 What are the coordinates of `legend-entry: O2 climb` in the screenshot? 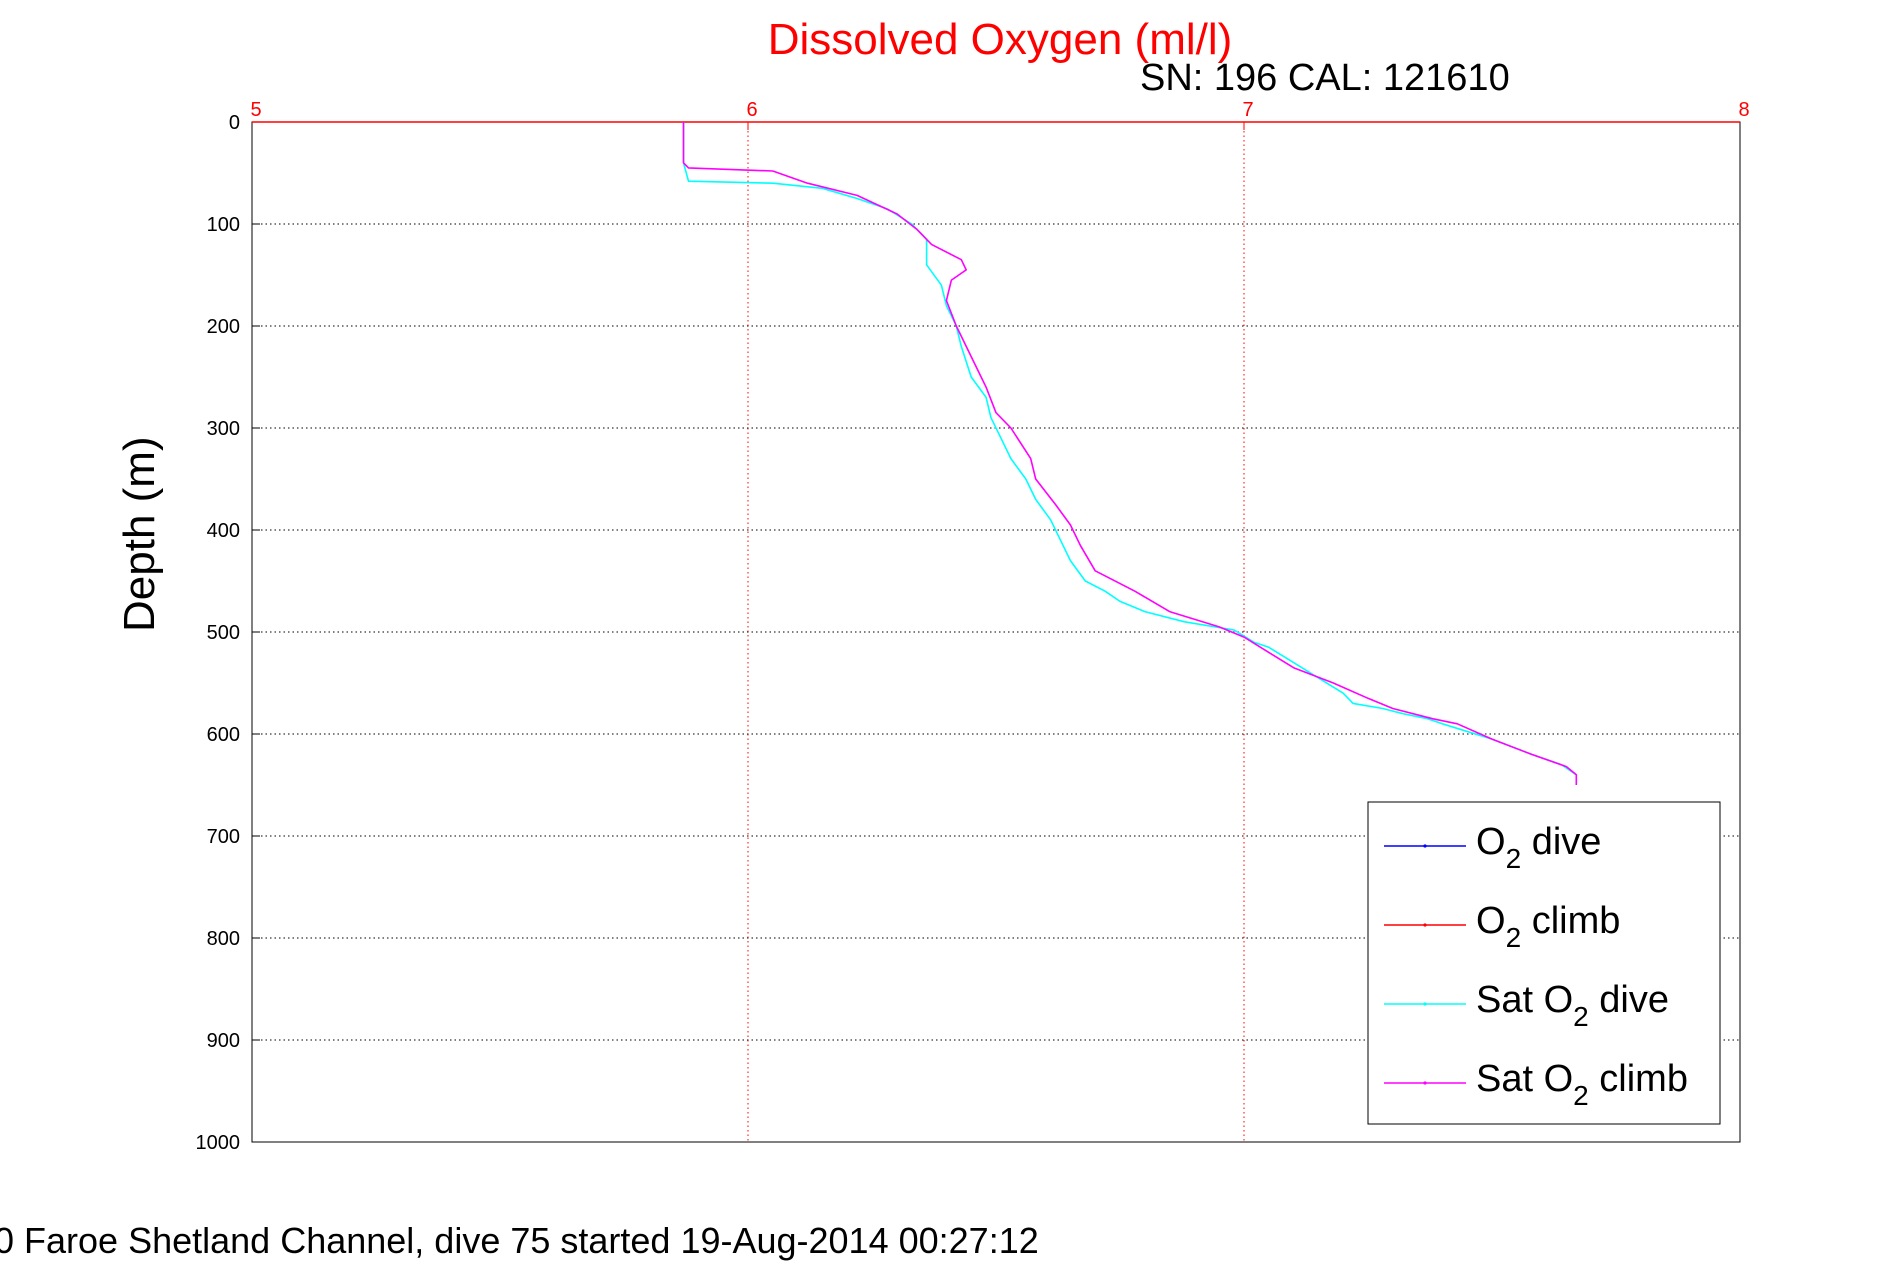 It's located at (1548, 926).